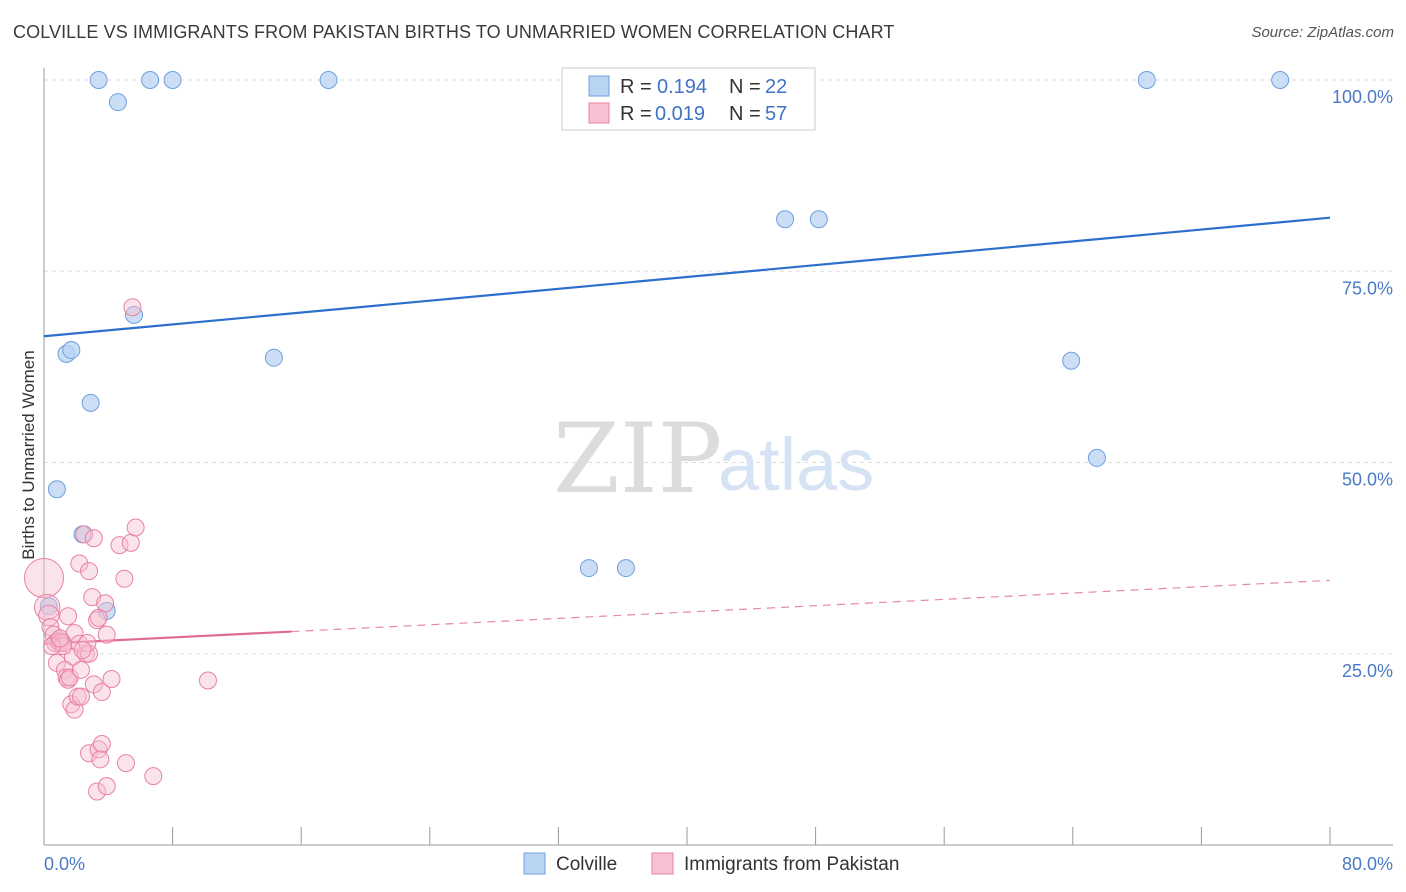 Image resolution: width=1406 pixels, height=892 pixels. Describe the element at coordinates (796, 464) in the screenshot. I see `watermark-atlas: atlas` at that location.